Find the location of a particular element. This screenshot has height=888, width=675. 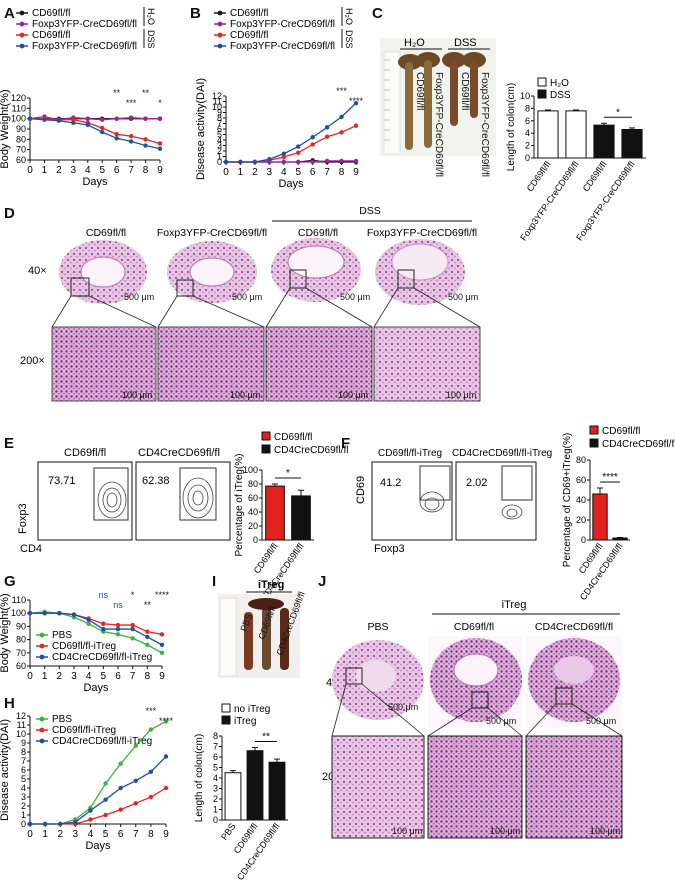

annotation-G: **** is located at coordinates (162, 595).